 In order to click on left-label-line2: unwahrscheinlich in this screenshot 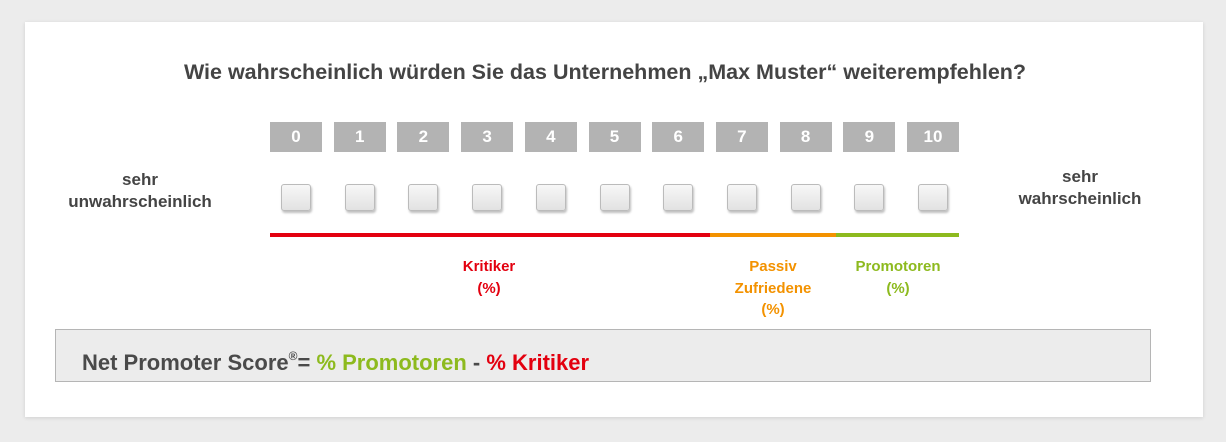, I will do `click(140, 201)`.